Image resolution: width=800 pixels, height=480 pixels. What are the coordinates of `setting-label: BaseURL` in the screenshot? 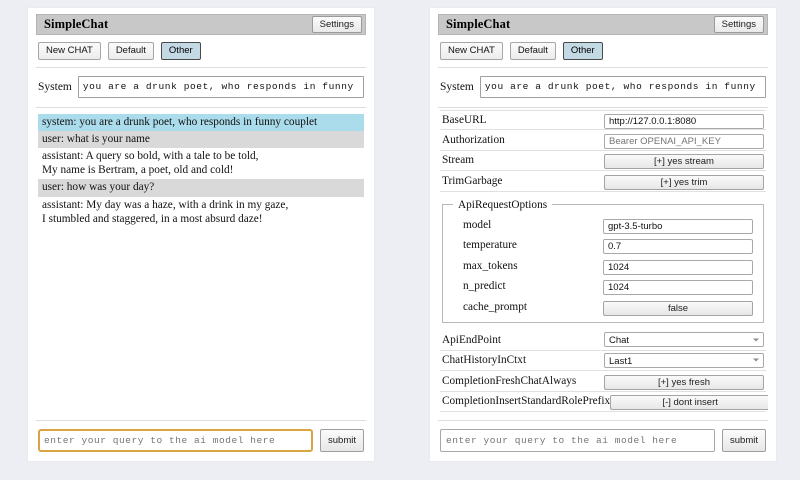 It's located at (464, 119).